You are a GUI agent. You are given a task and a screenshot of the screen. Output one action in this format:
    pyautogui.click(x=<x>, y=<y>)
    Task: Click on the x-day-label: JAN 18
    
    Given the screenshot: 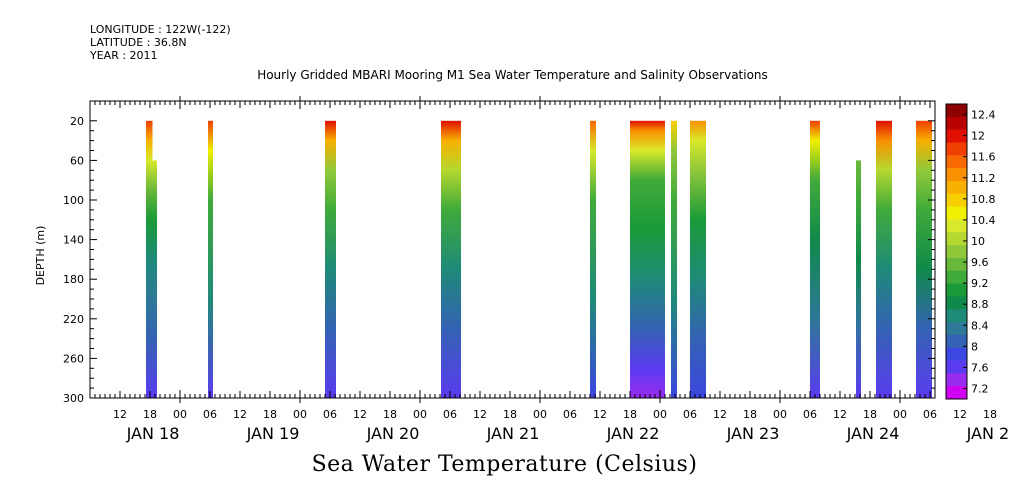 What is the action you would take?
    pyautogui.click(x=153, y=433)
    